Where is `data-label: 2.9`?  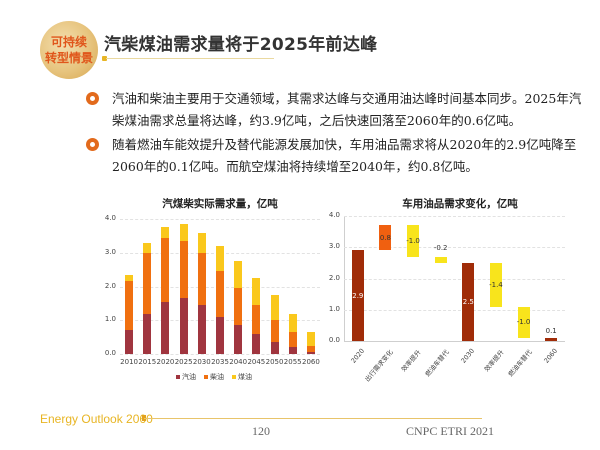
data-label: 2.9 is located at coordinates (358, 295).